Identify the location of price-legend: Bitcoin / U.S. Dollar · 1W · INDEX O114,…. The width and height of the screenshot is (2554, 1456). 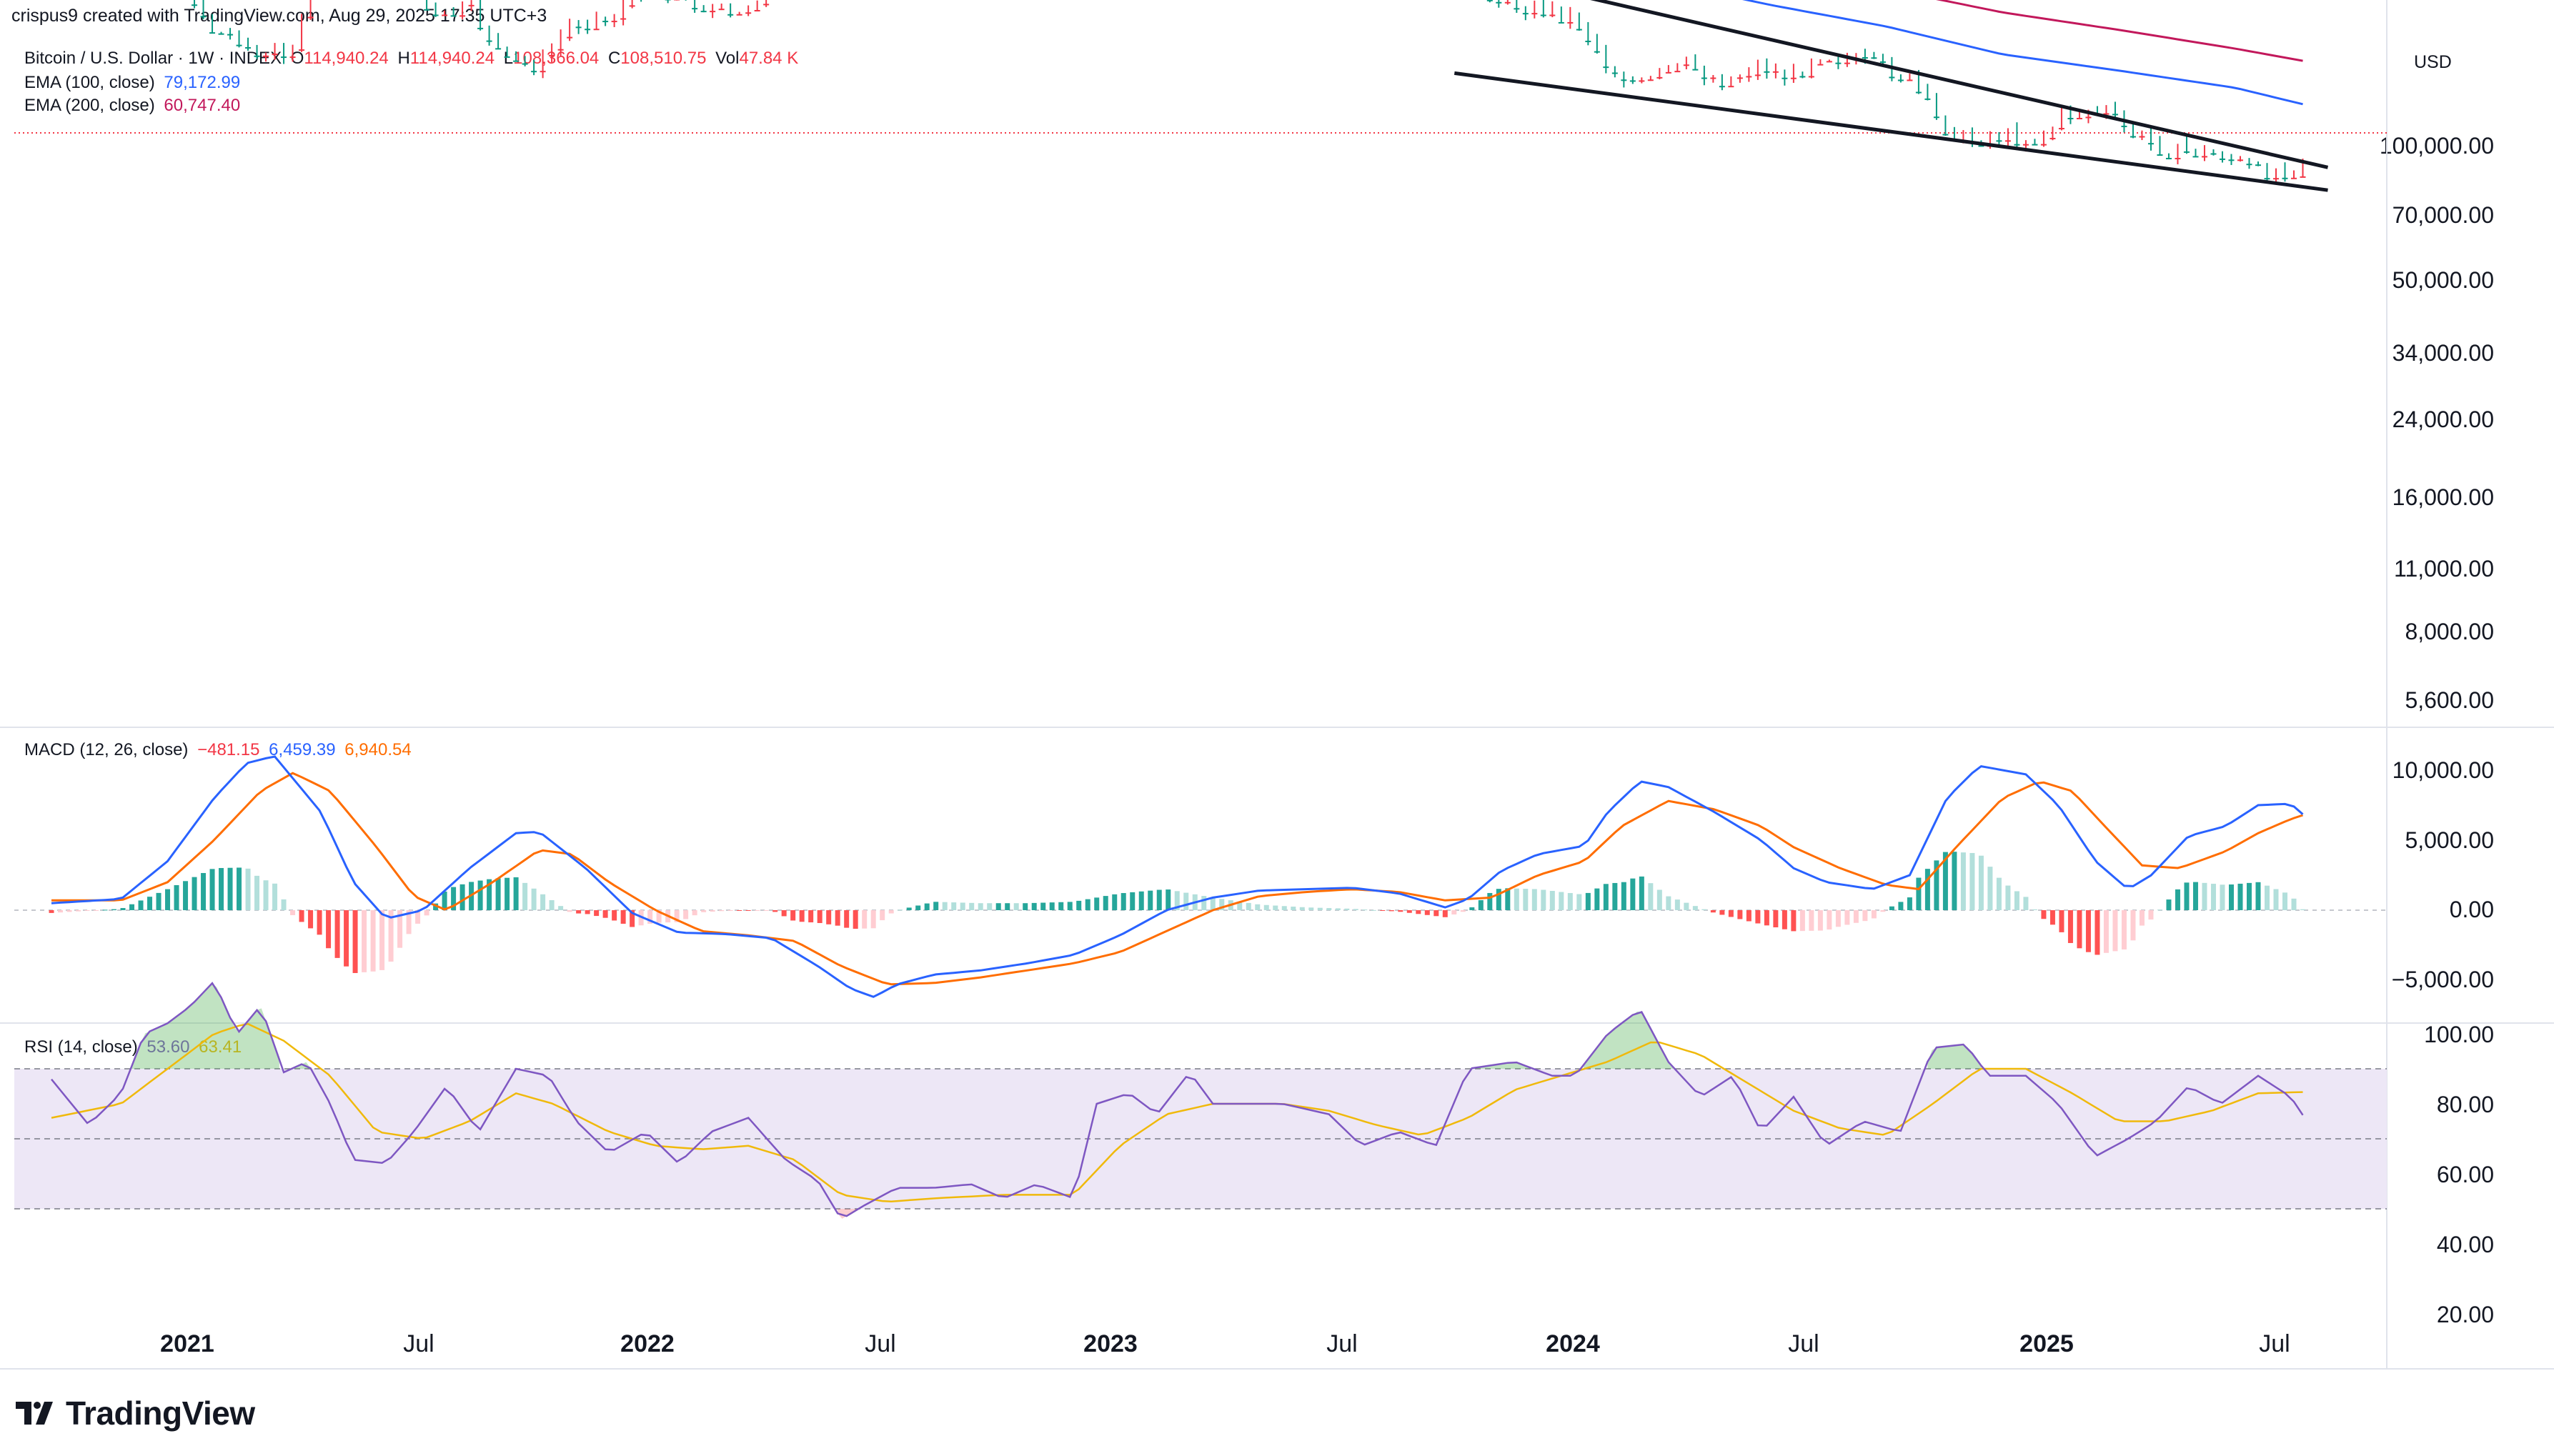
(413, 59).